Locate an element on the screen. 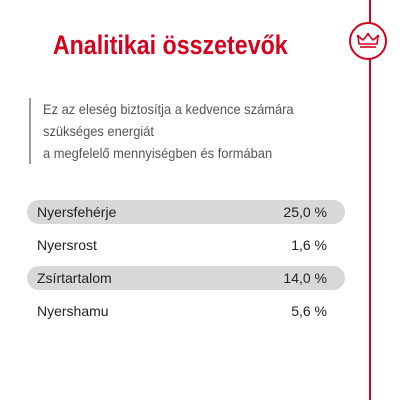 Image resolution: width=400 pixels, height=400 pixels. nutrient-label: Zsírtartalom is located at coordinates (74, 278).